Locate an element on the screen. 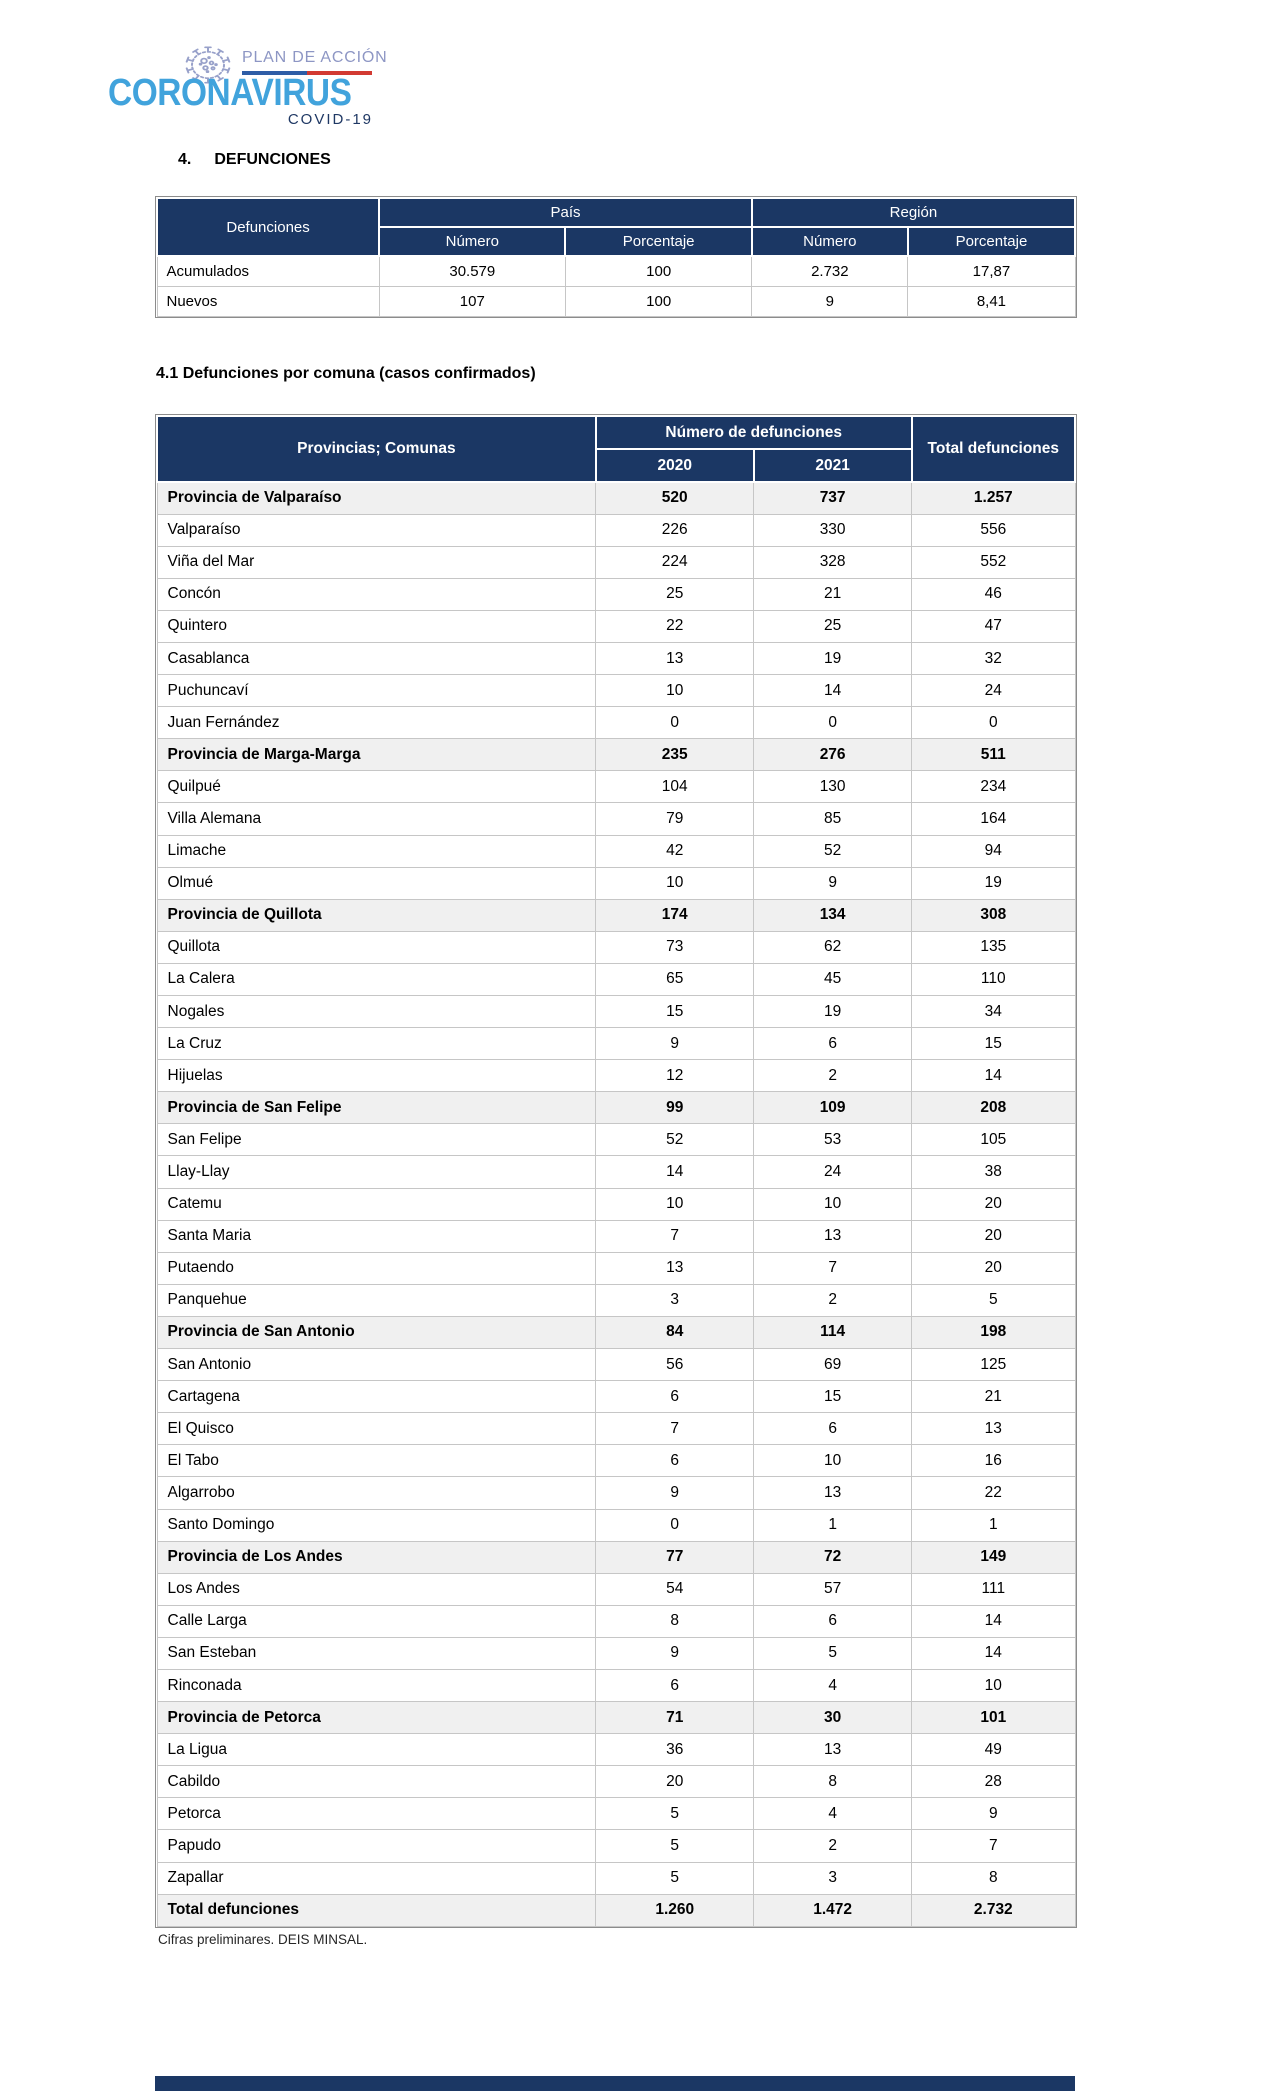 Image resolution: width=1275 pixels, height=2100 pixels. comuna-label: Provincia de San Felipe is located at coordinates (376, 1108).